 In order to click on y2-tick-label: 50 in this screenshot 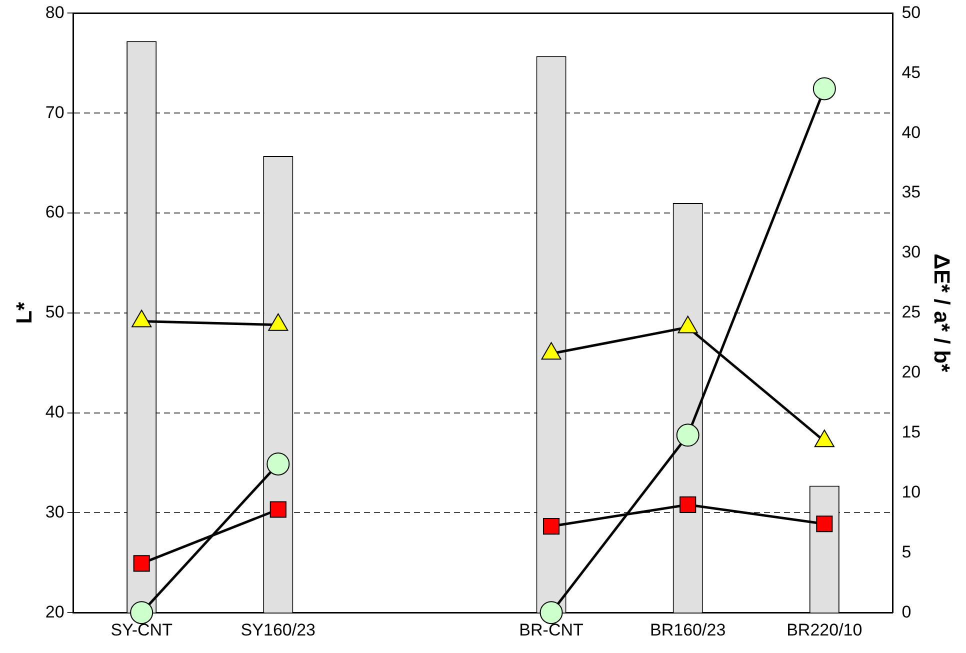, I will do `click(911, 12)`.